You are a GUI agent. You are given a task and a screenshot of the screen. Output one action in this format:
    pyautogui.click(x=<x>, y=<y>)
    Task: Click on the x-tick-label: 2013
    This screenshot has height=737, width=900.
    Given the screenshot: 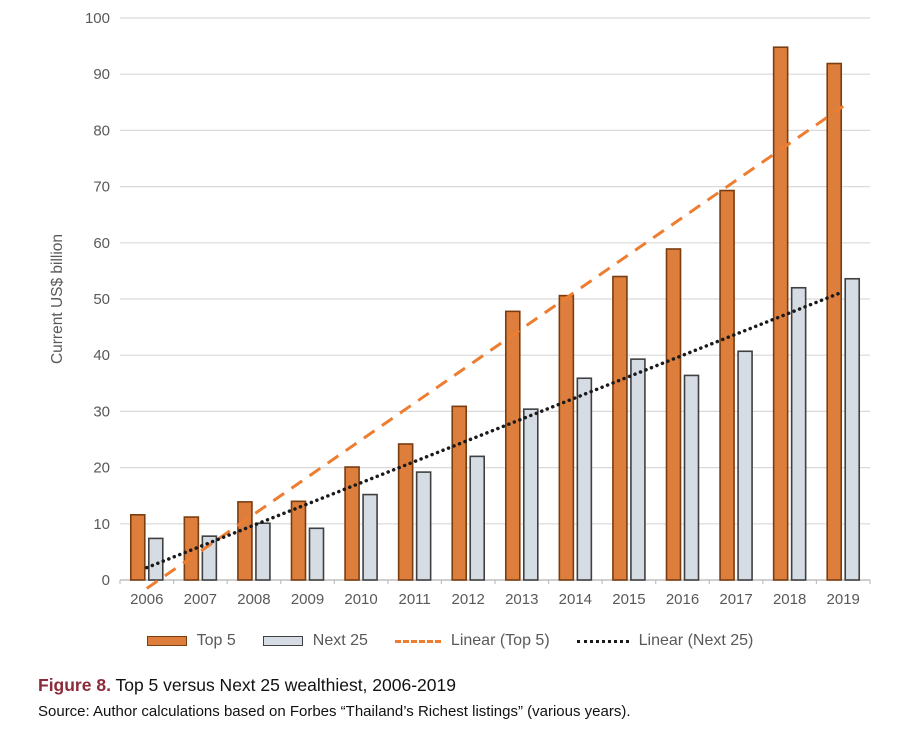 What is the action you would take?
    pyautogui.click(x=521, y=599)
    